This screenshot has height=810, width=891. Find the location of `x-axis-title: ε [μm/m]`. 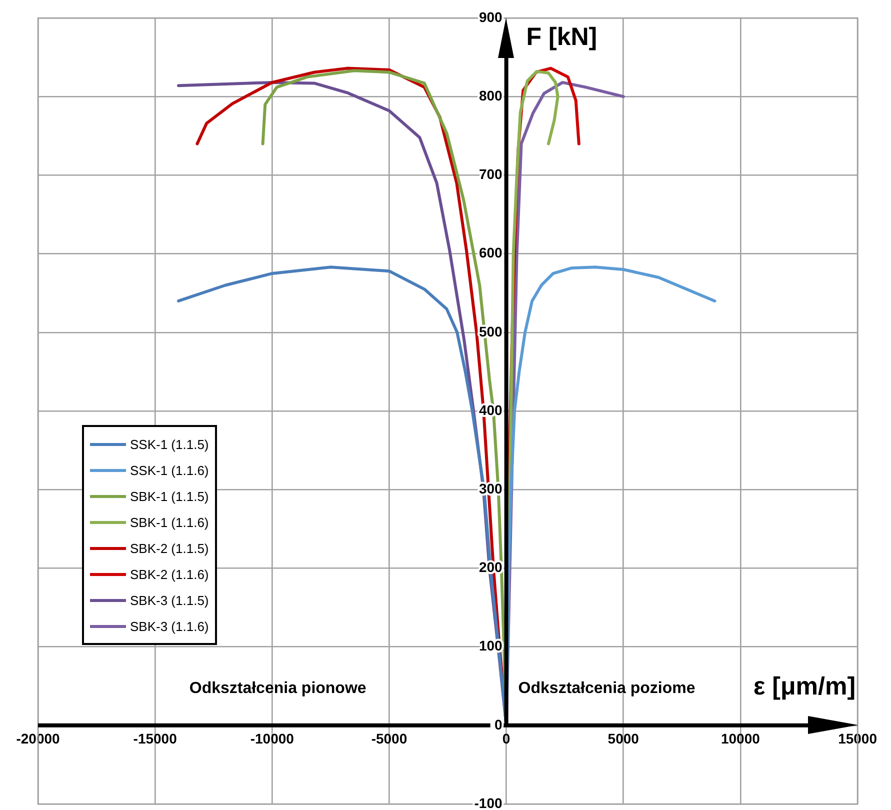

x-axis-title: ε [μm/m] is located at coordinates (804, 686).